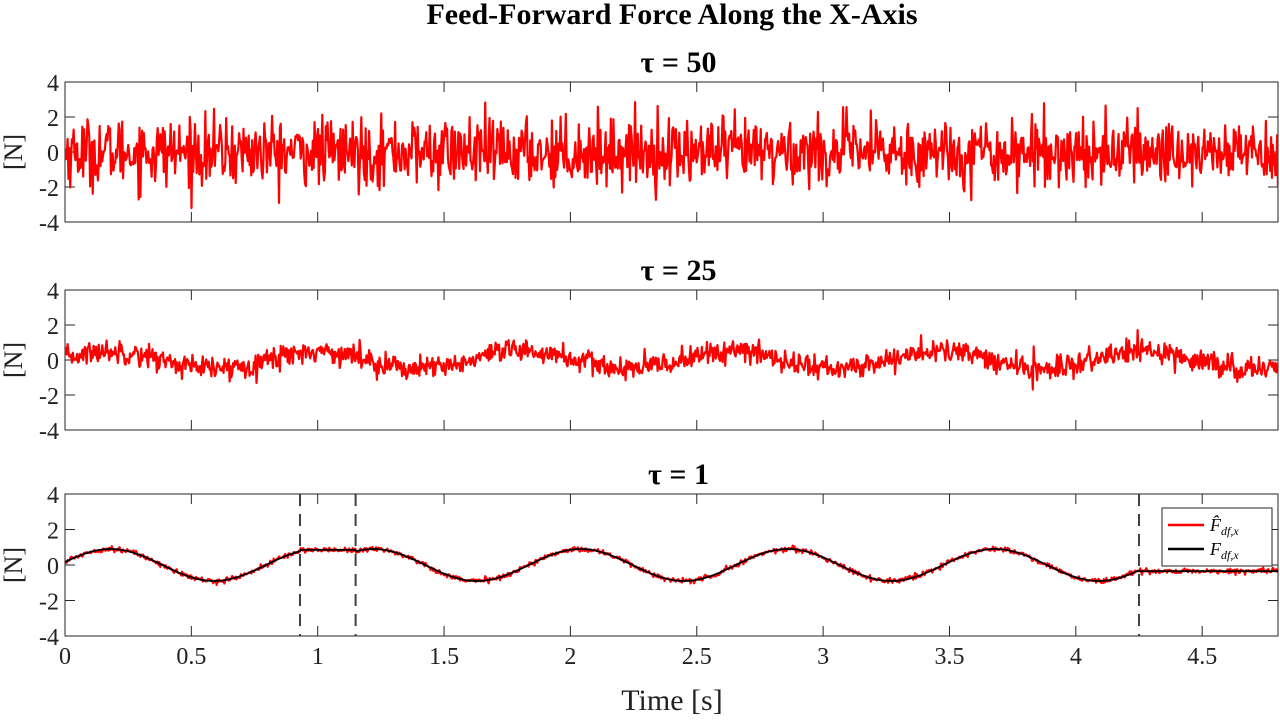 This screenshot has width=1280, height=725. I want to click on x-tick-label: 0, so click(65, 657).